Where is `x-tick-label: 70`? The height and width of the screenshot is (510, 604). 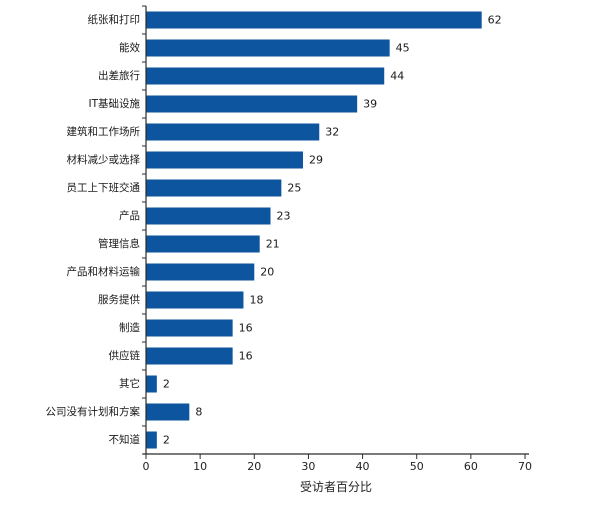 x-tick-label: 70 is located at coordinates (525, 466).